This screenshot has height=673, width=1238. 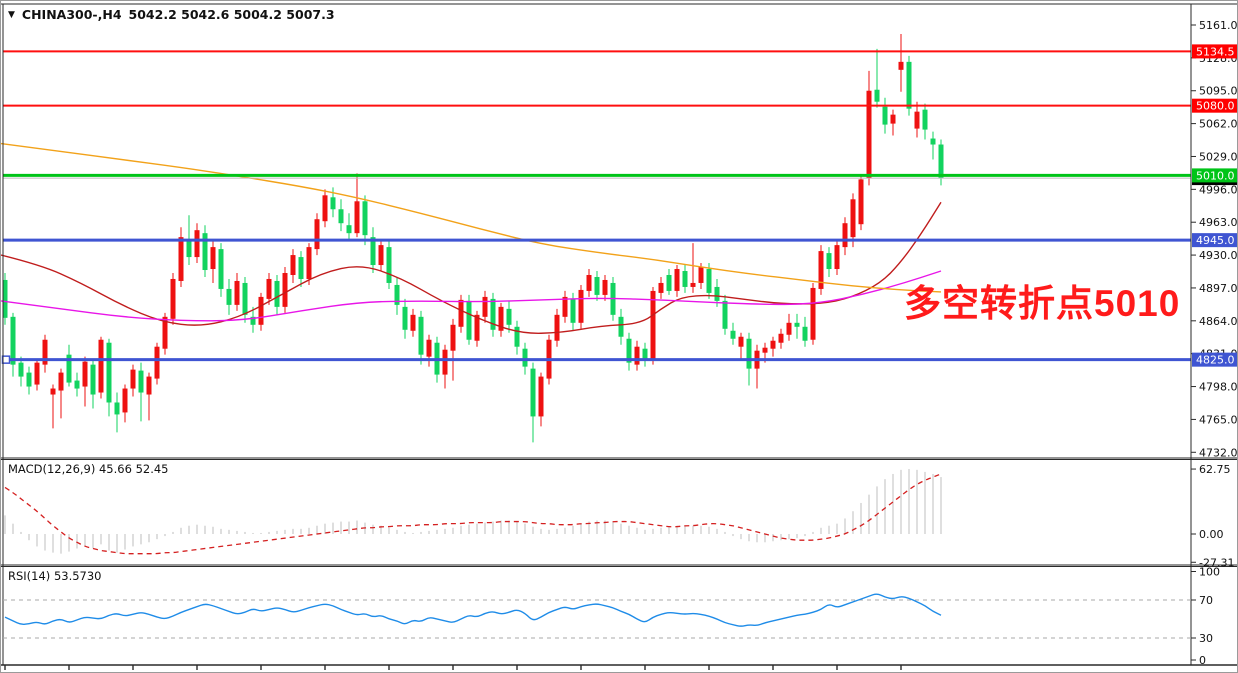 What do you see at coordinates (11, 14) in the screenshot?
I see `symbol-dropdown-icon: ▼` at bounding box center [11, 14].